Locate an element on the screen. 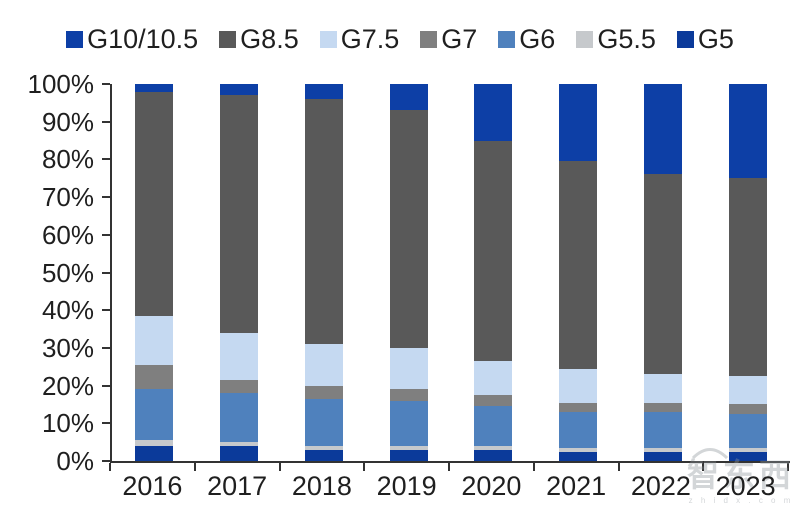 The image size is (800, 526). legend-item: G8.5 is located at coordinates (259, 39).